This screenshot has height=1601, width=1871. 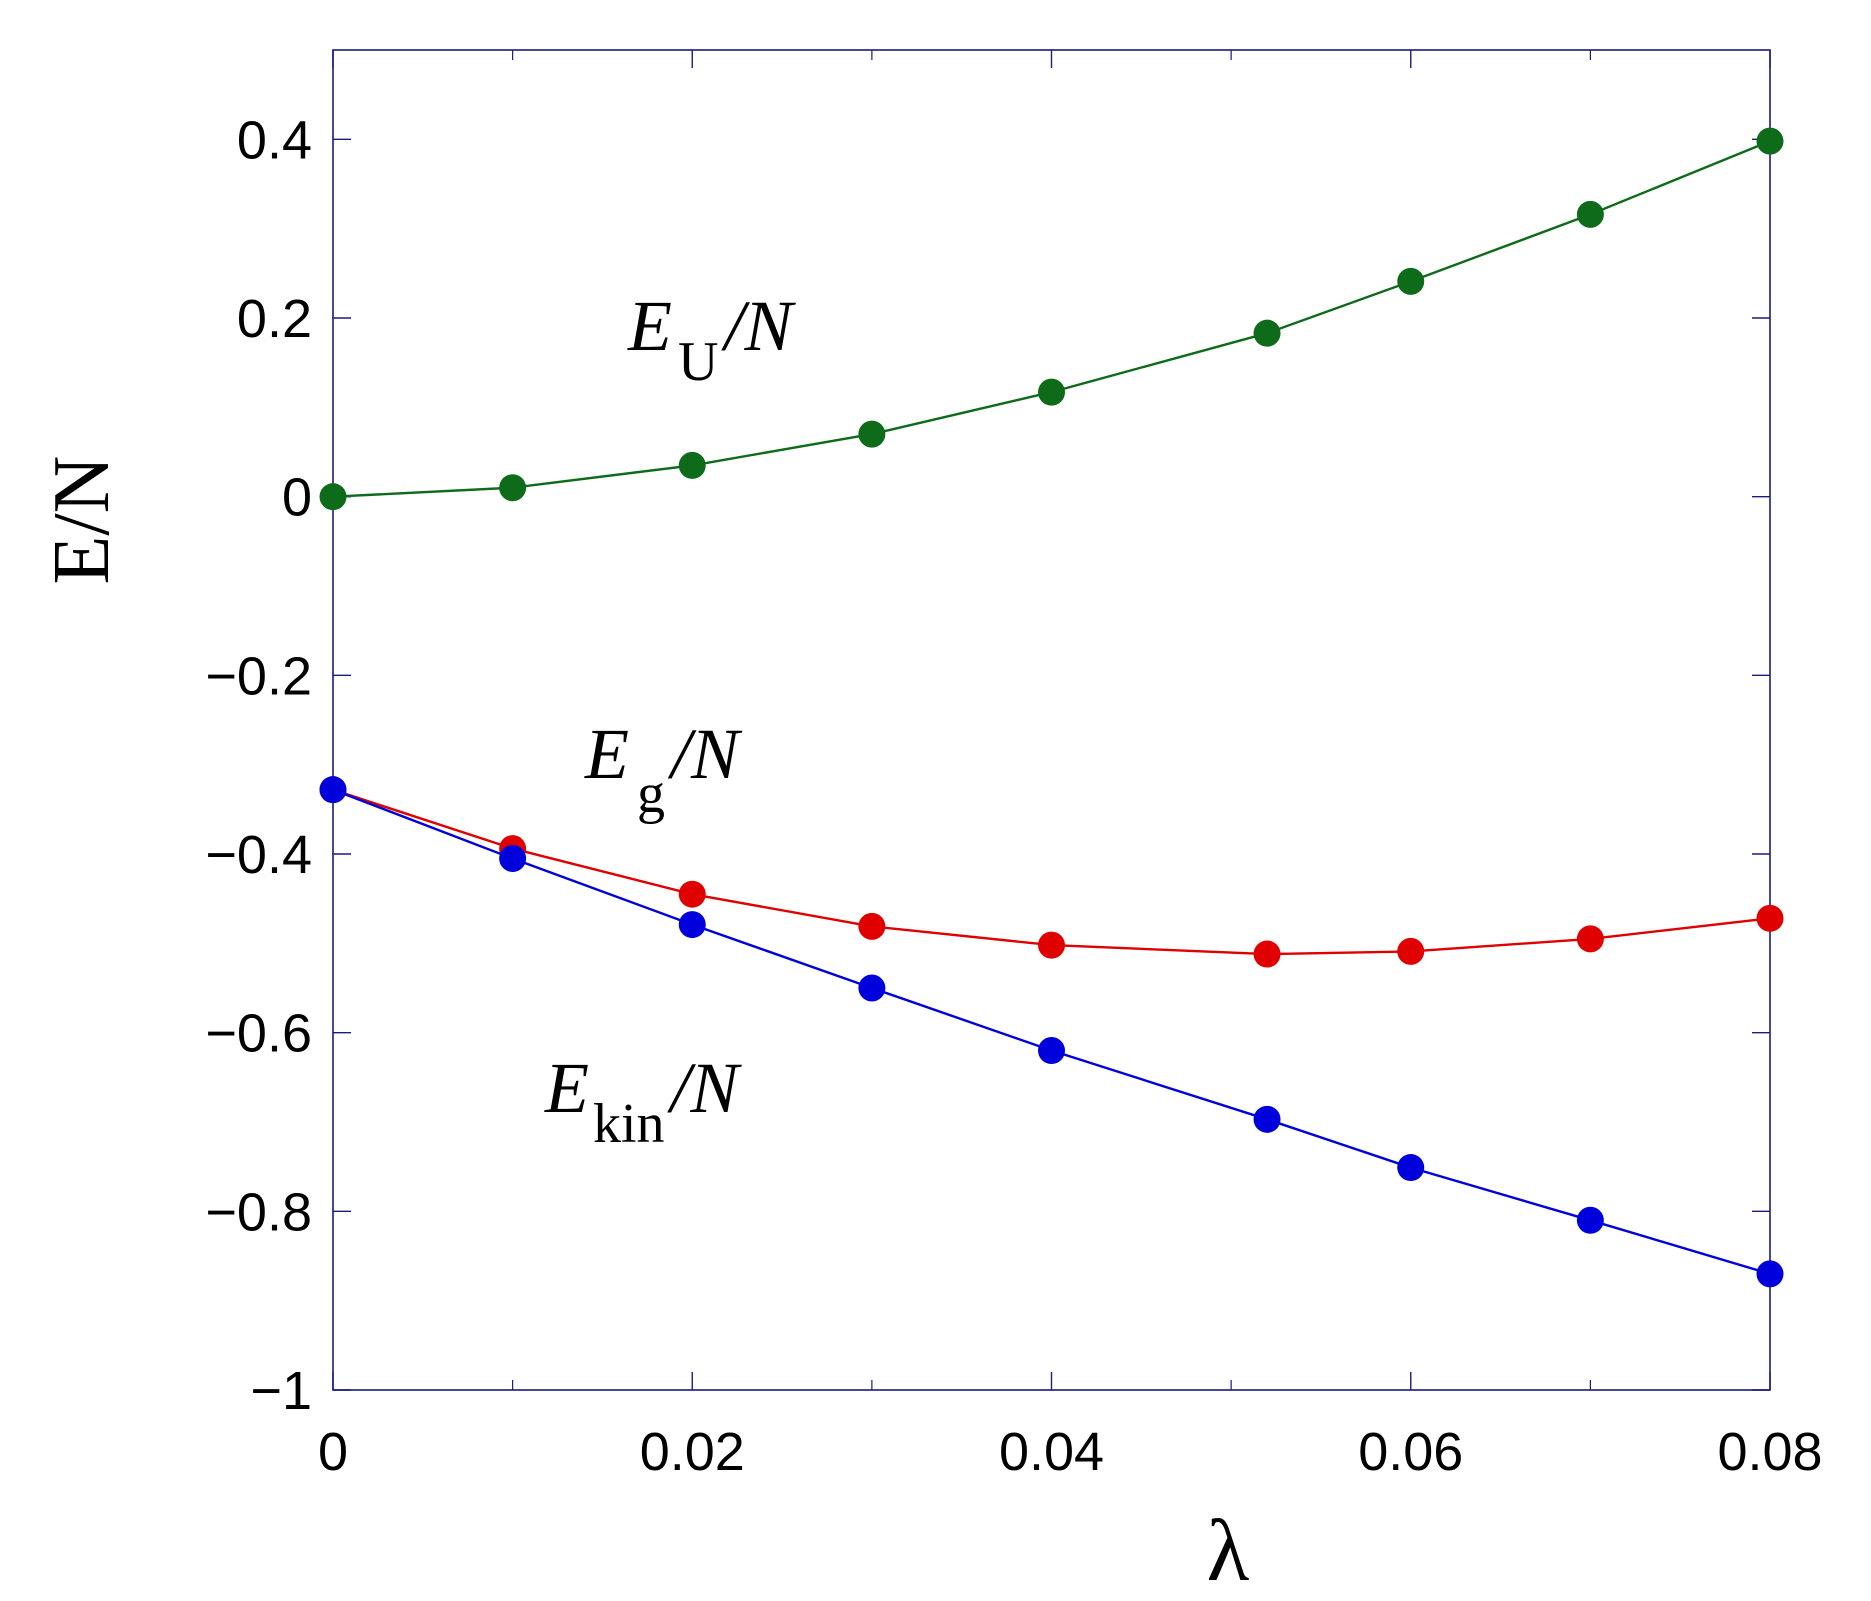 What do you see at coordinates (711, 339) in the screenshot?
I see `series-label-eu: E U/N` at bounding box center [711, 339].